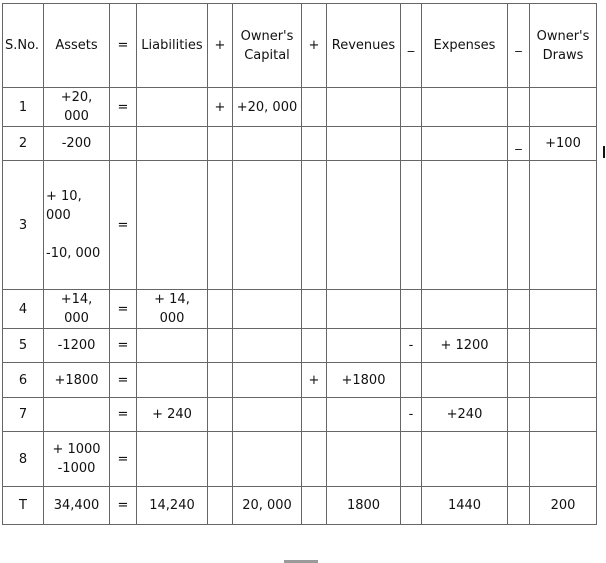 The image size is (606, 563). I want to click on header-cell-expenses: Expenses, so click(464, 45).